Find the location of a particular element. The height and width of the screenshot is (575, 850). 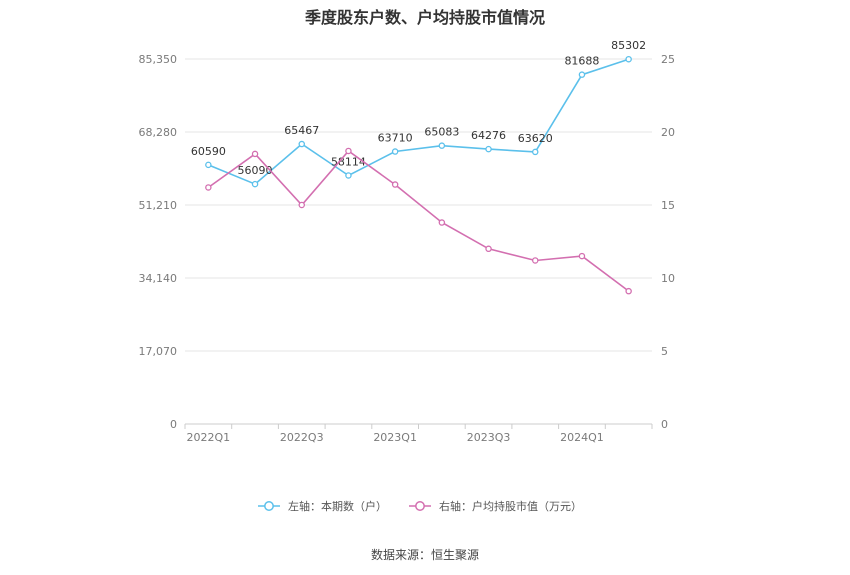

legend-label: 左轴：本期数（户） is located at coordinates (337, 506).